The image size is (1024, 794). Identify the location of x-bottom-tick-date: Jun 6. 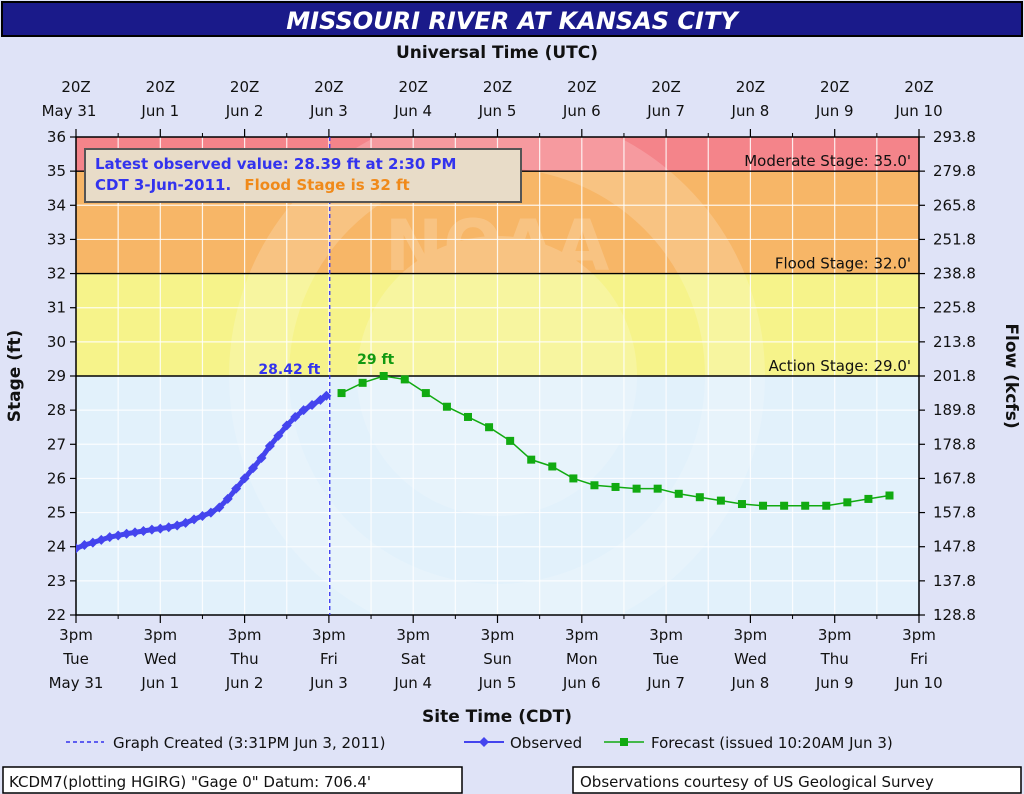
(581, 683).